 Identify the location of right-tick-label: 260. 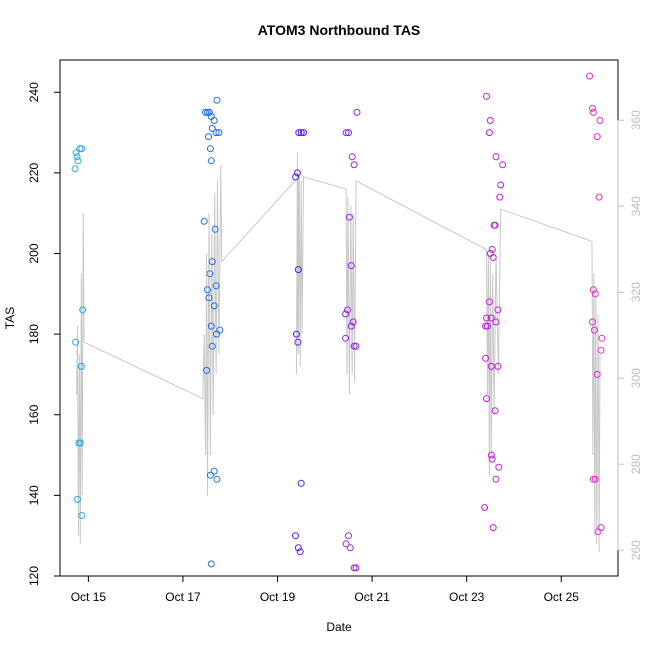
(636, 550).